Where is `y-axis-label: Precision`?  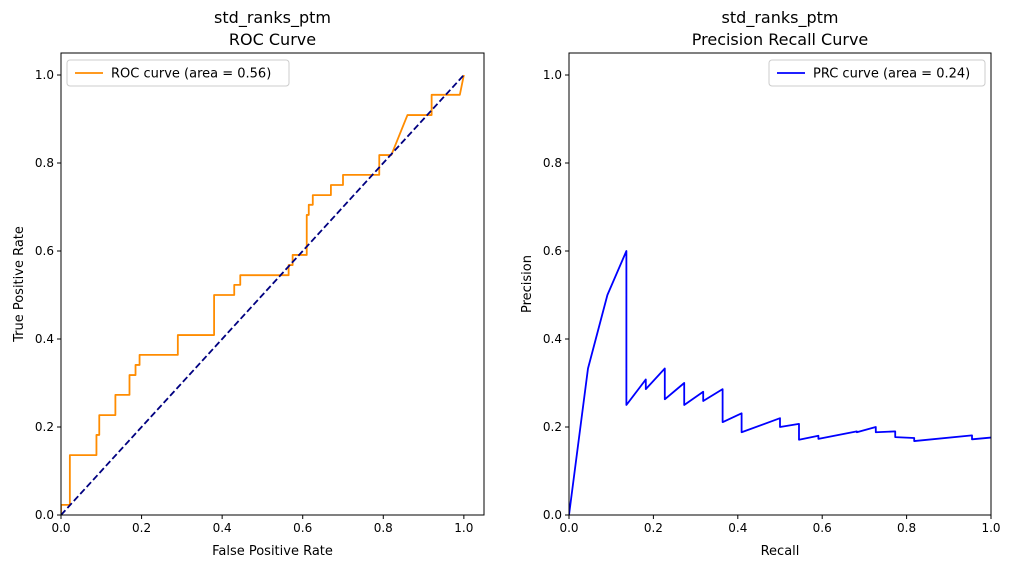 y-axis-label: Precision is located at coordinates (527, 284).